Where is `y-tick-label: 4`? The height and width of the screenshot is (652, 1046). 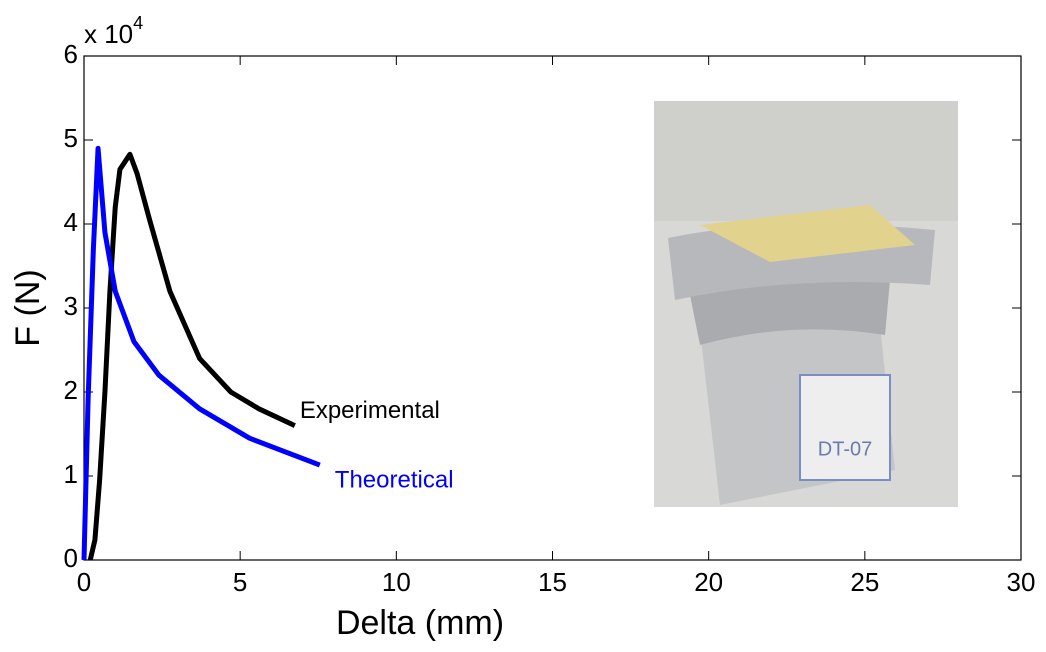 y-tick-label: 4 is located at coordinates (71, 222).